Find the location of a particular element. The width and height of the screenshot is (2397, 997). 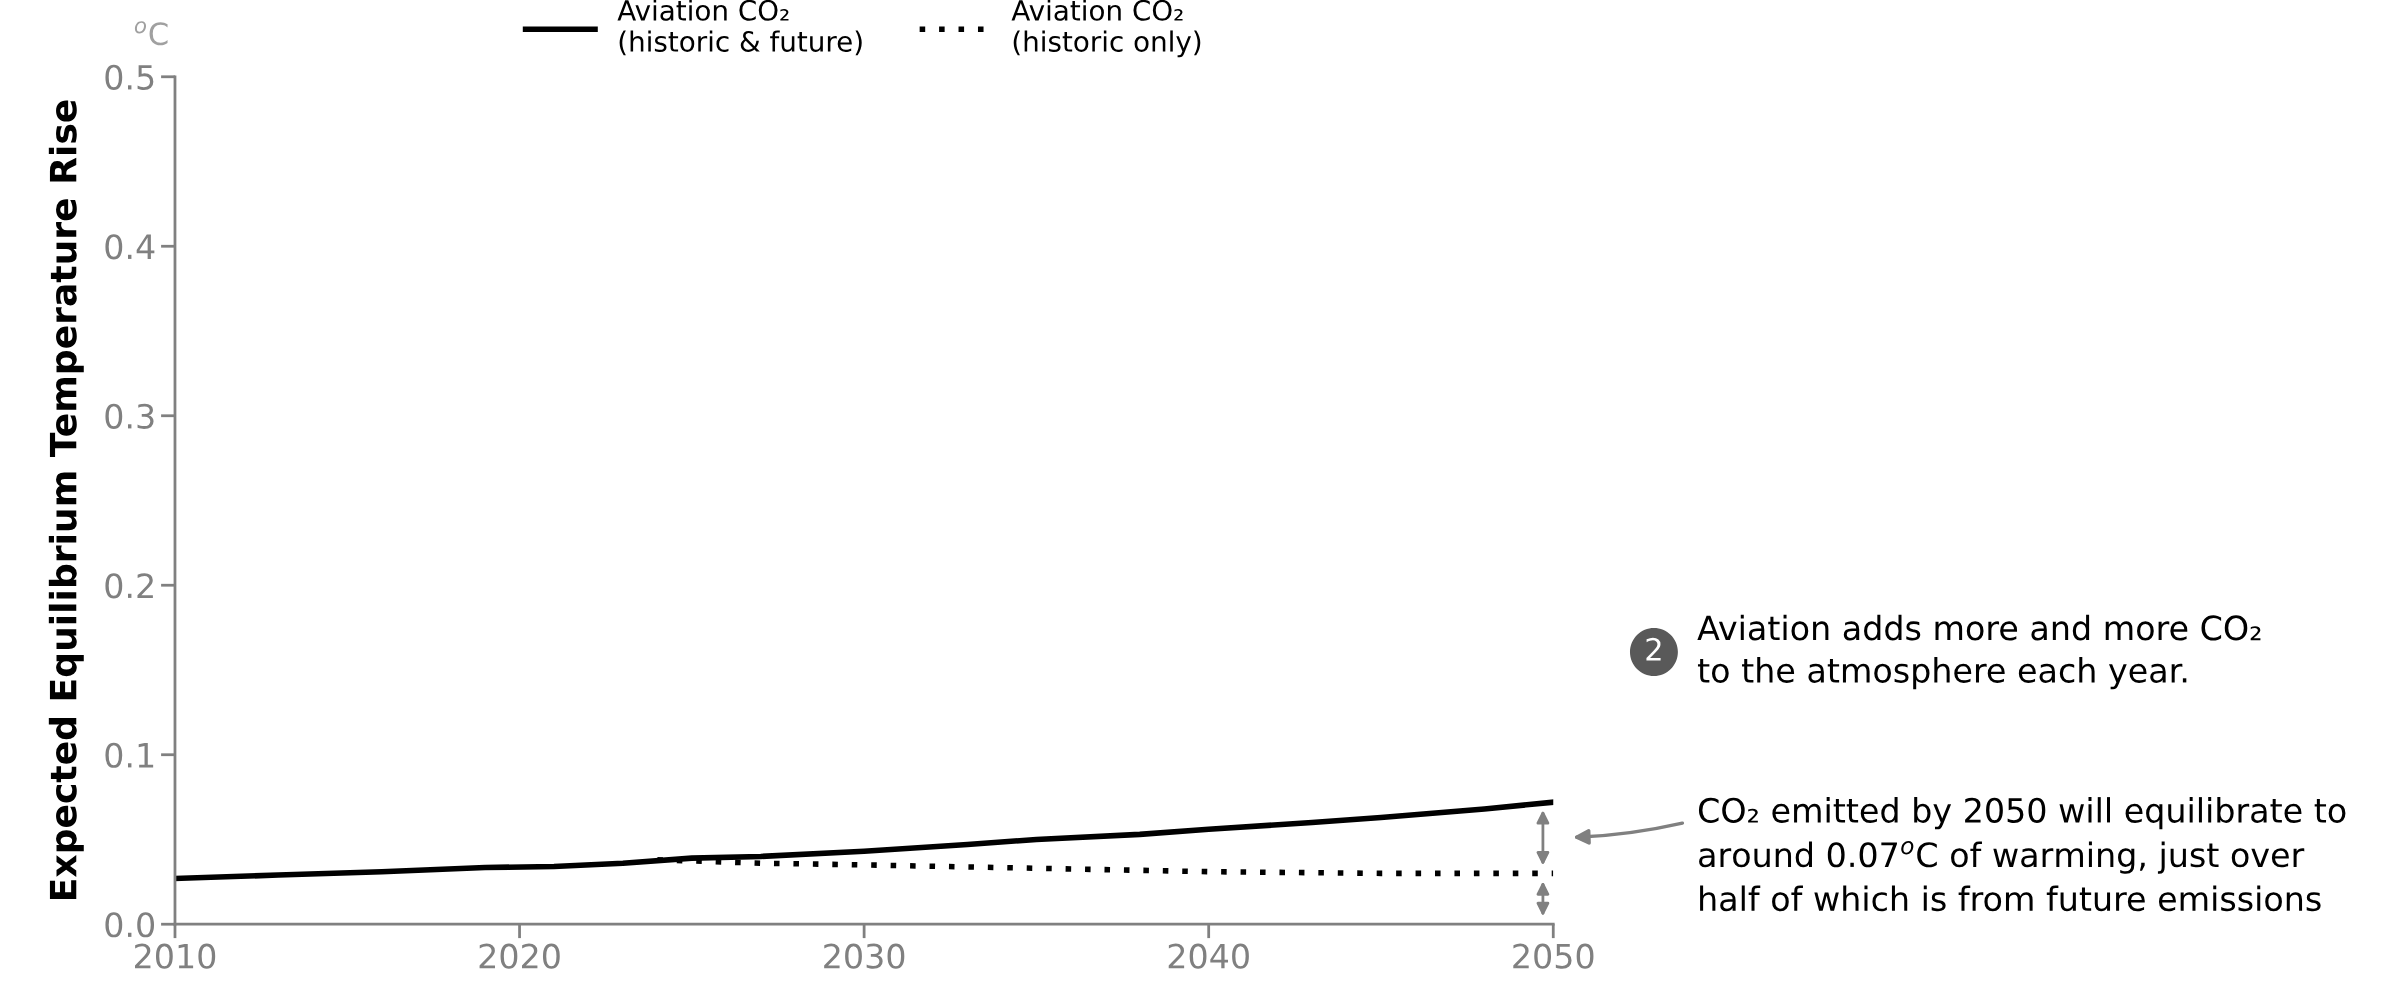

text: Aviation adds more and more CO₂ to the atmosphere each year. is located at coordinates (1979, 652).